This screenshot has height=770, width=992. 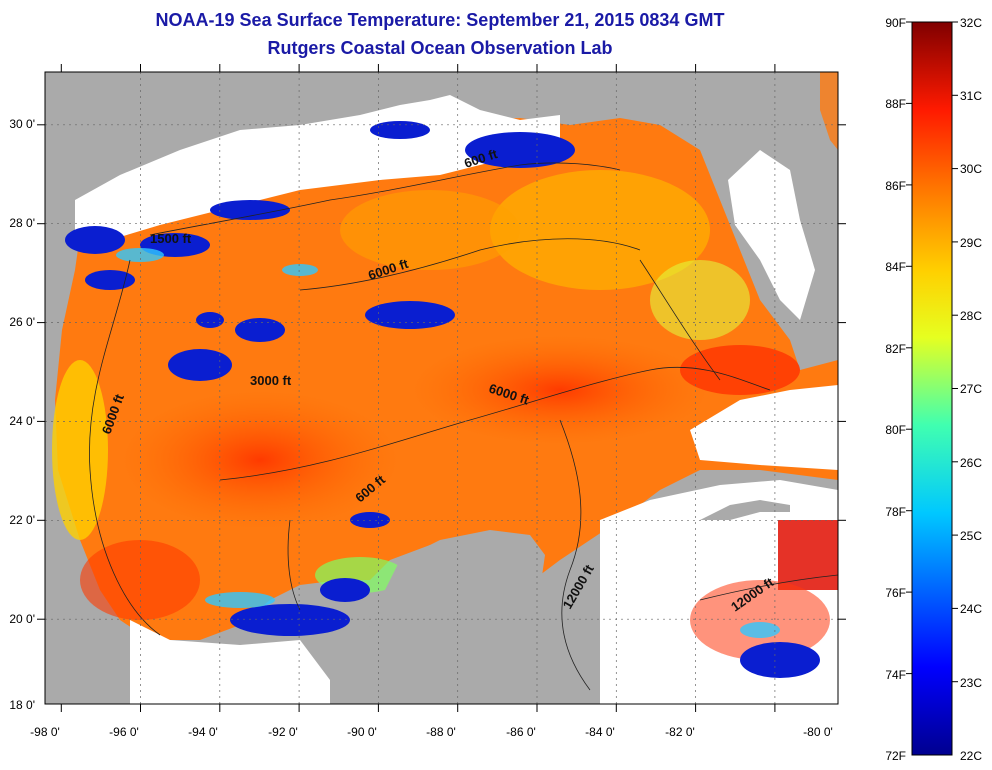 I want to click on north-coast-clouds, so click(x=317, y=172).